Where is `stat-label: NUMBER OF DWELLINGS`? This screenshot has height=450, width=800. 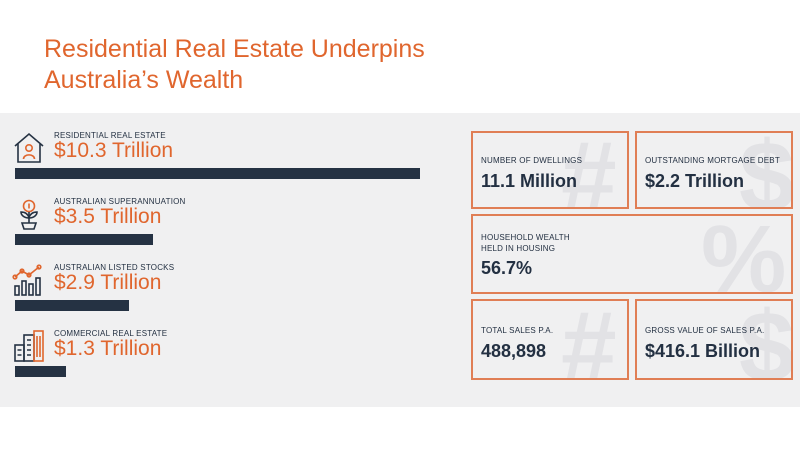 stat-label: NUMBER OF DWELLINGS is located at coordinates (532, 160).